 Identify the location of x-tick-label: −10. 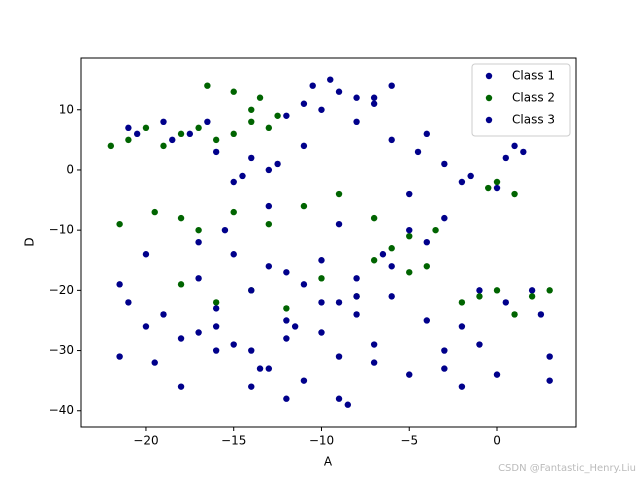
(321, 441).